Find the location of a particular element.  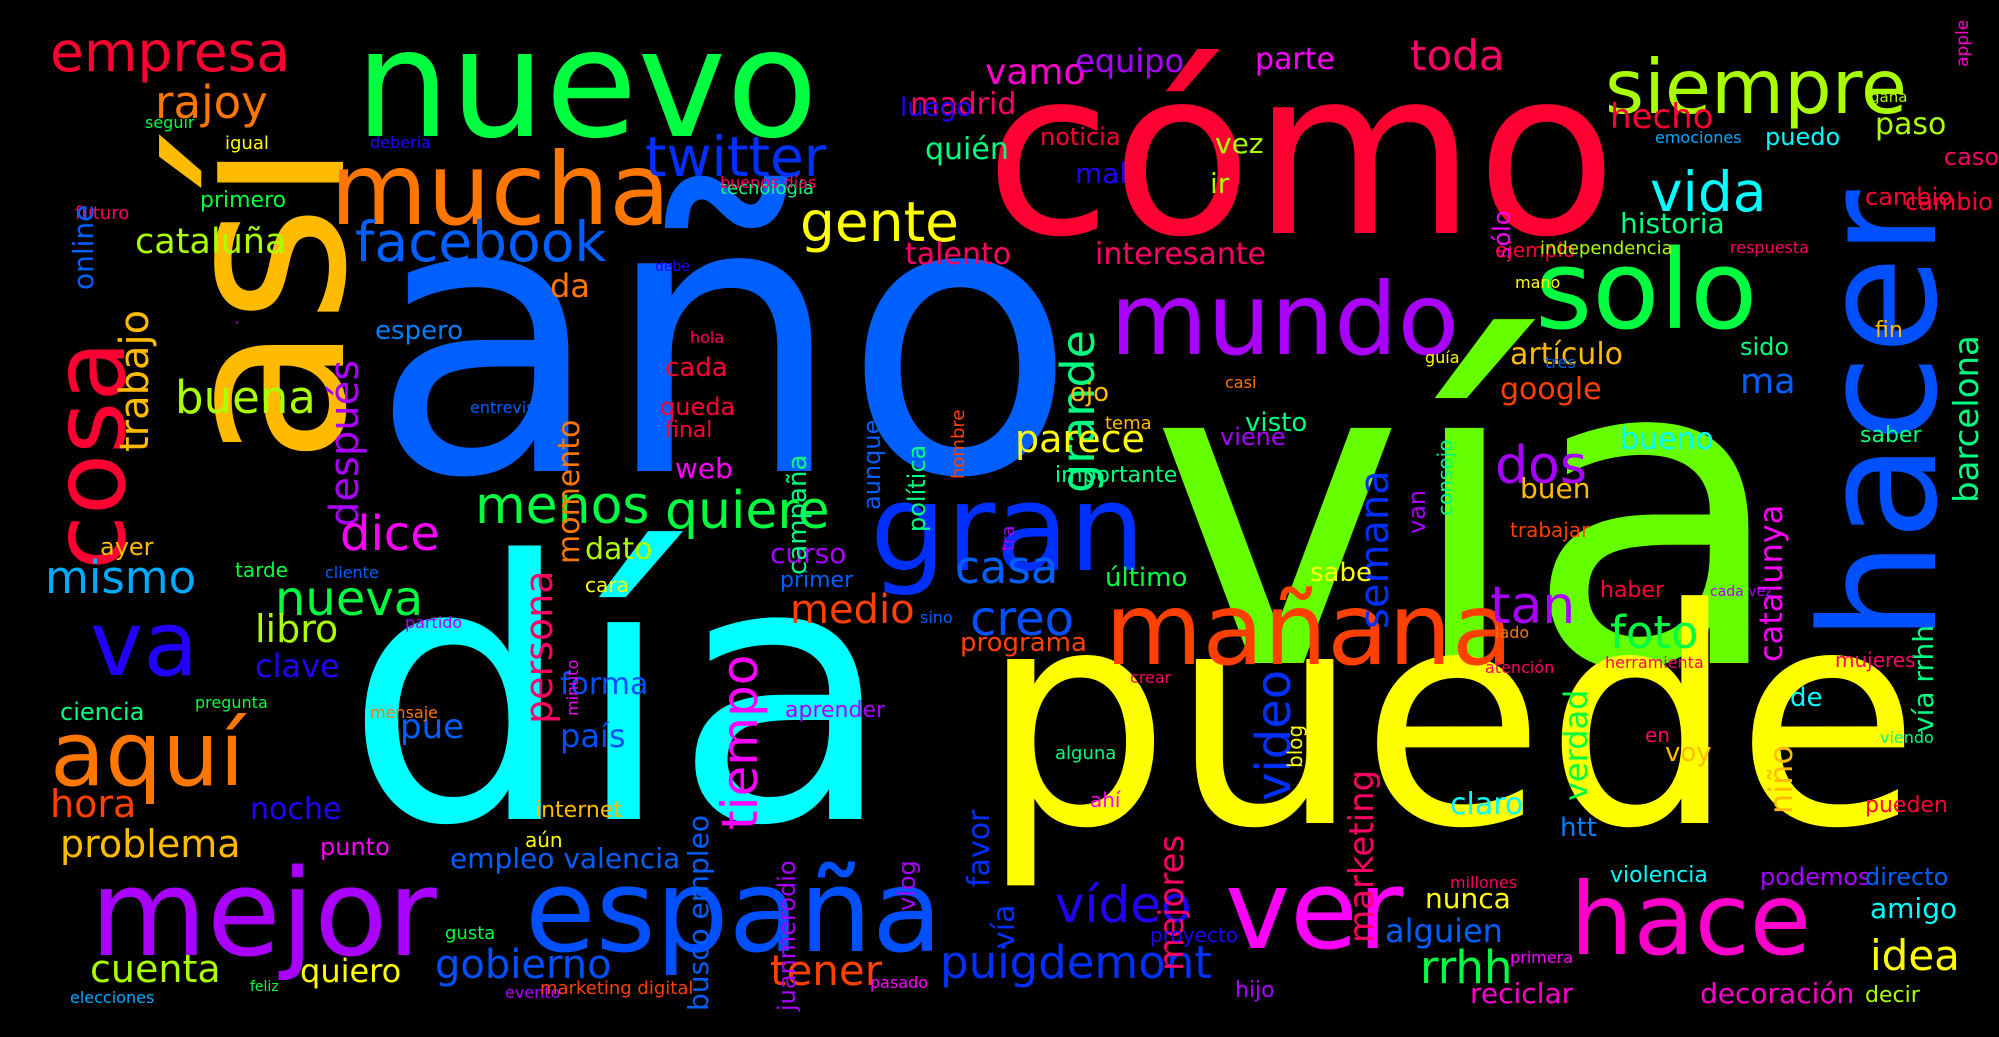

word-cloud-word: momento is located at coordinates (569, 491).